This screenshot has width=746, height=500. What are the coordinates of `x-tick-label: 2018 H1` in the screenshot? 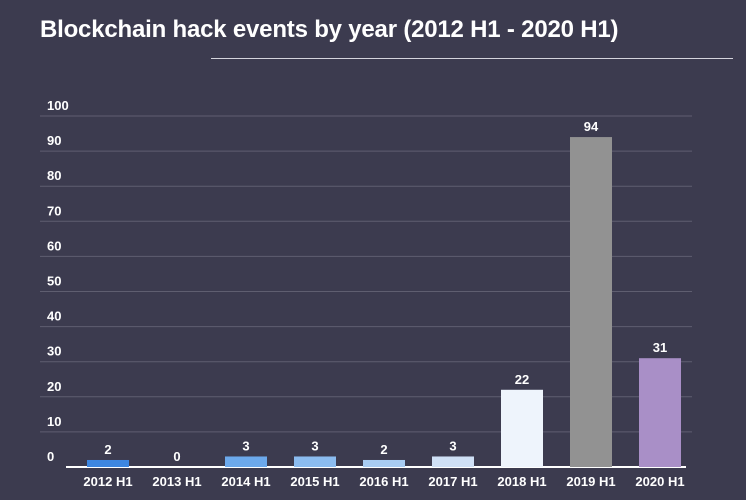 It's located at (521, 481).